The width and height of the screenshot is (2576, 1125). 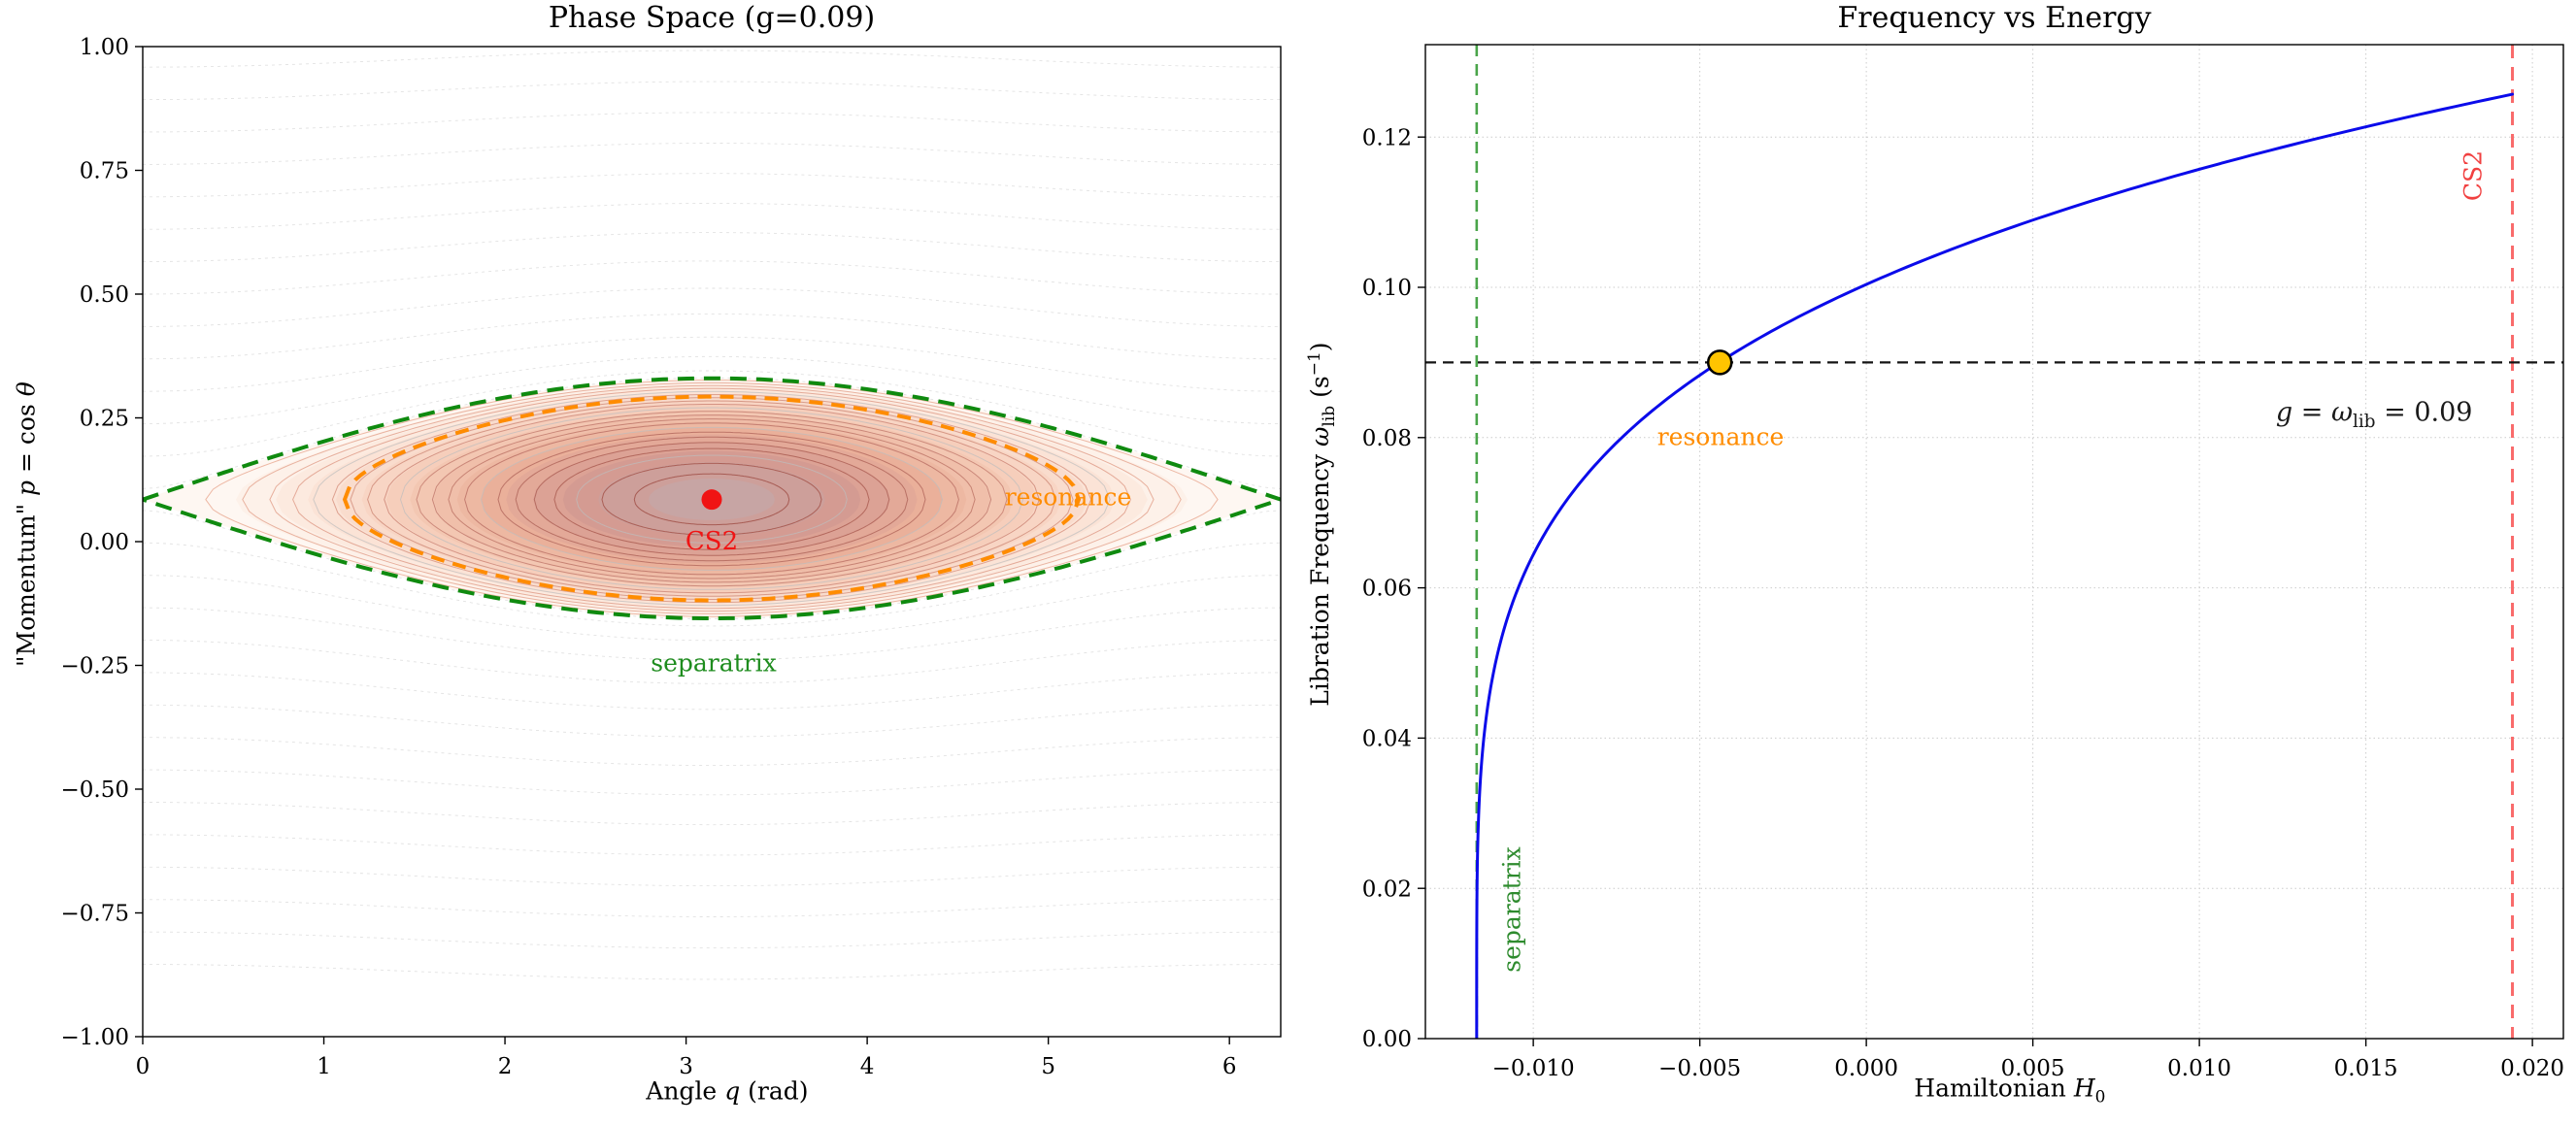 What do you see at coordinates (2366, 1068) in the screenshot?
I see `svg-text: 0.015` at bounding box center [2366, 1068].